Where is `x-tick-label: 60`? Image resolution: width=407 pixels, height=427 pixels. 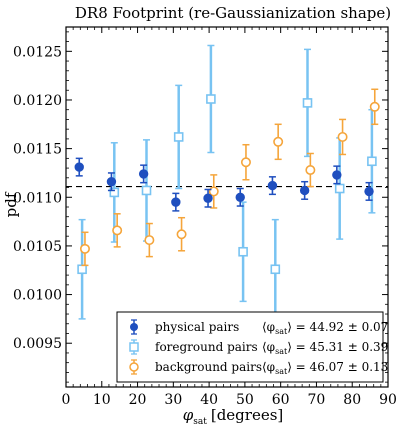
x-tick-label: 60 is located at coordinates (281, 400).